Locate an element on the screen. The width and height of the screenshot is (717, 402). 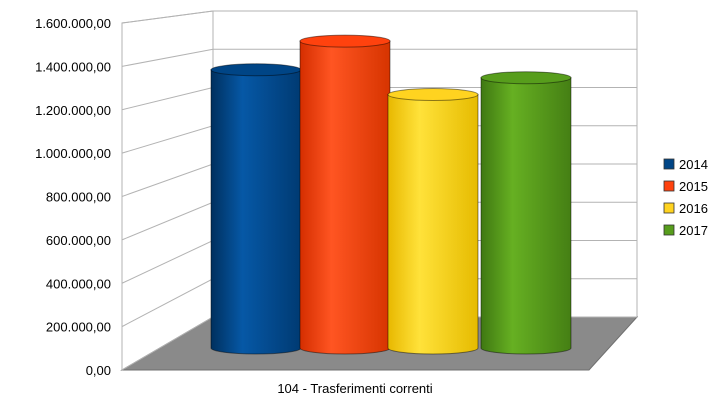
bar-2016 is located at coordinates (433, 221).